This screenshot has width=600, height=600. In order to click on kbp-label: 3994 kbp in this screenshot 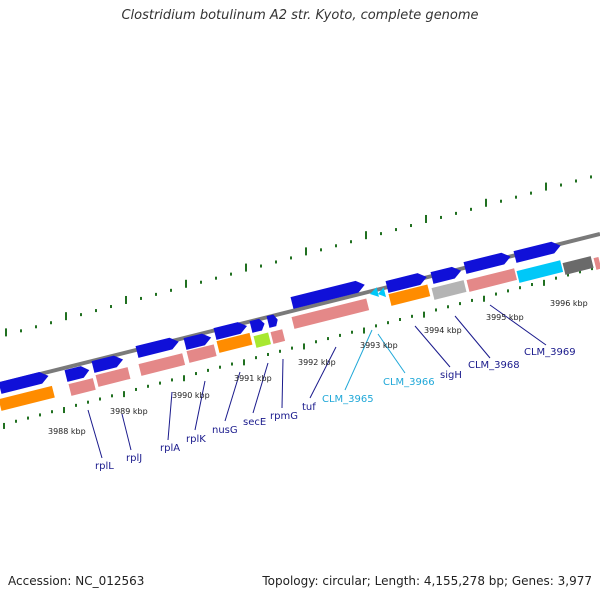, I will do `click(443, 330)`.